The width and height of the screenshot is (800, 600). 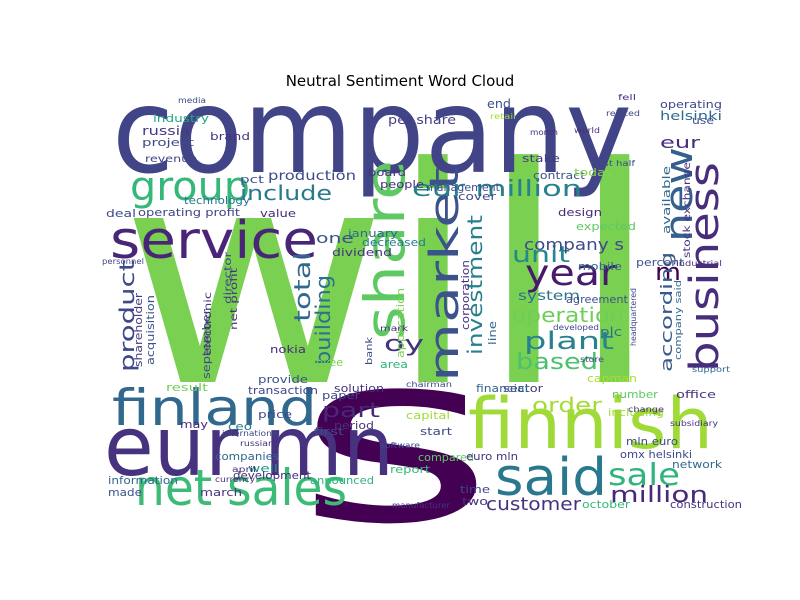 What do you see at coordinates (373, 233) in the screenshot?
I see `word-january: january` at bounding box center [373, 233].